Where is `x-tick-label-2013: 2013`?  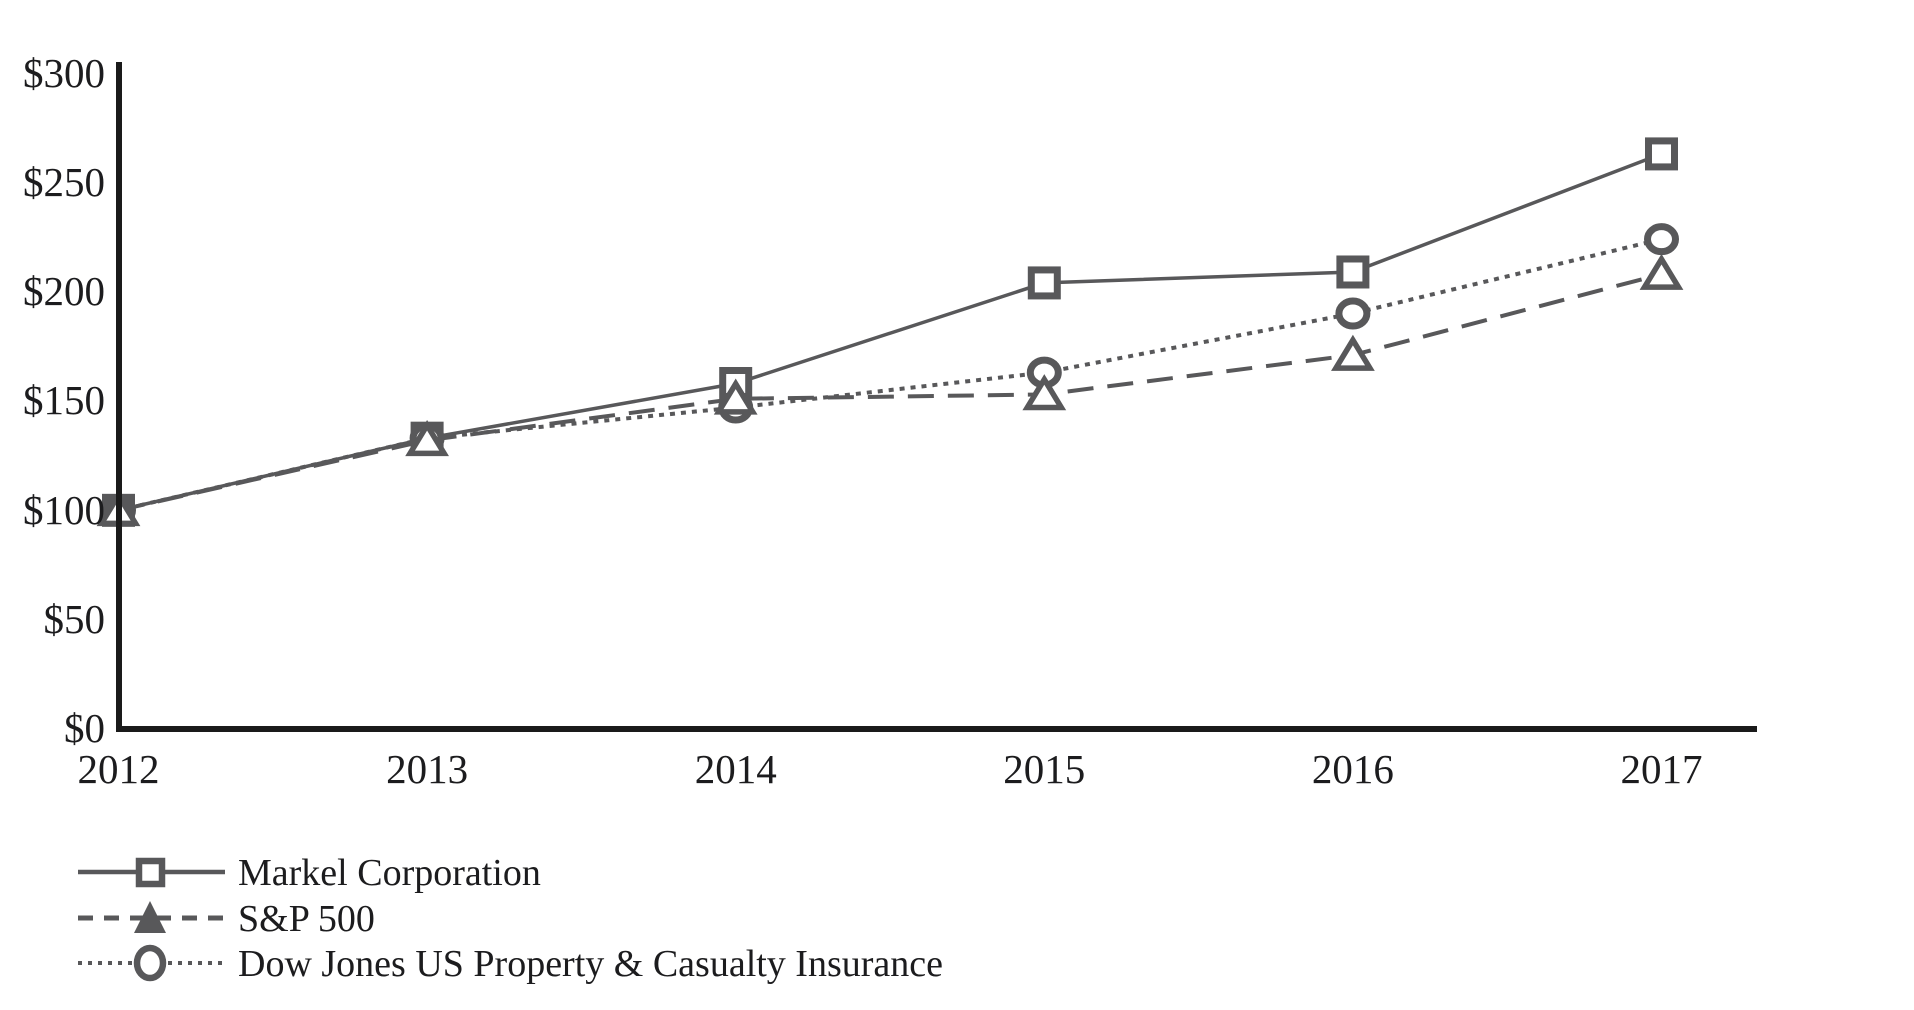 x-tick-label-2013: 2013 is located at coordinates (427, 769).